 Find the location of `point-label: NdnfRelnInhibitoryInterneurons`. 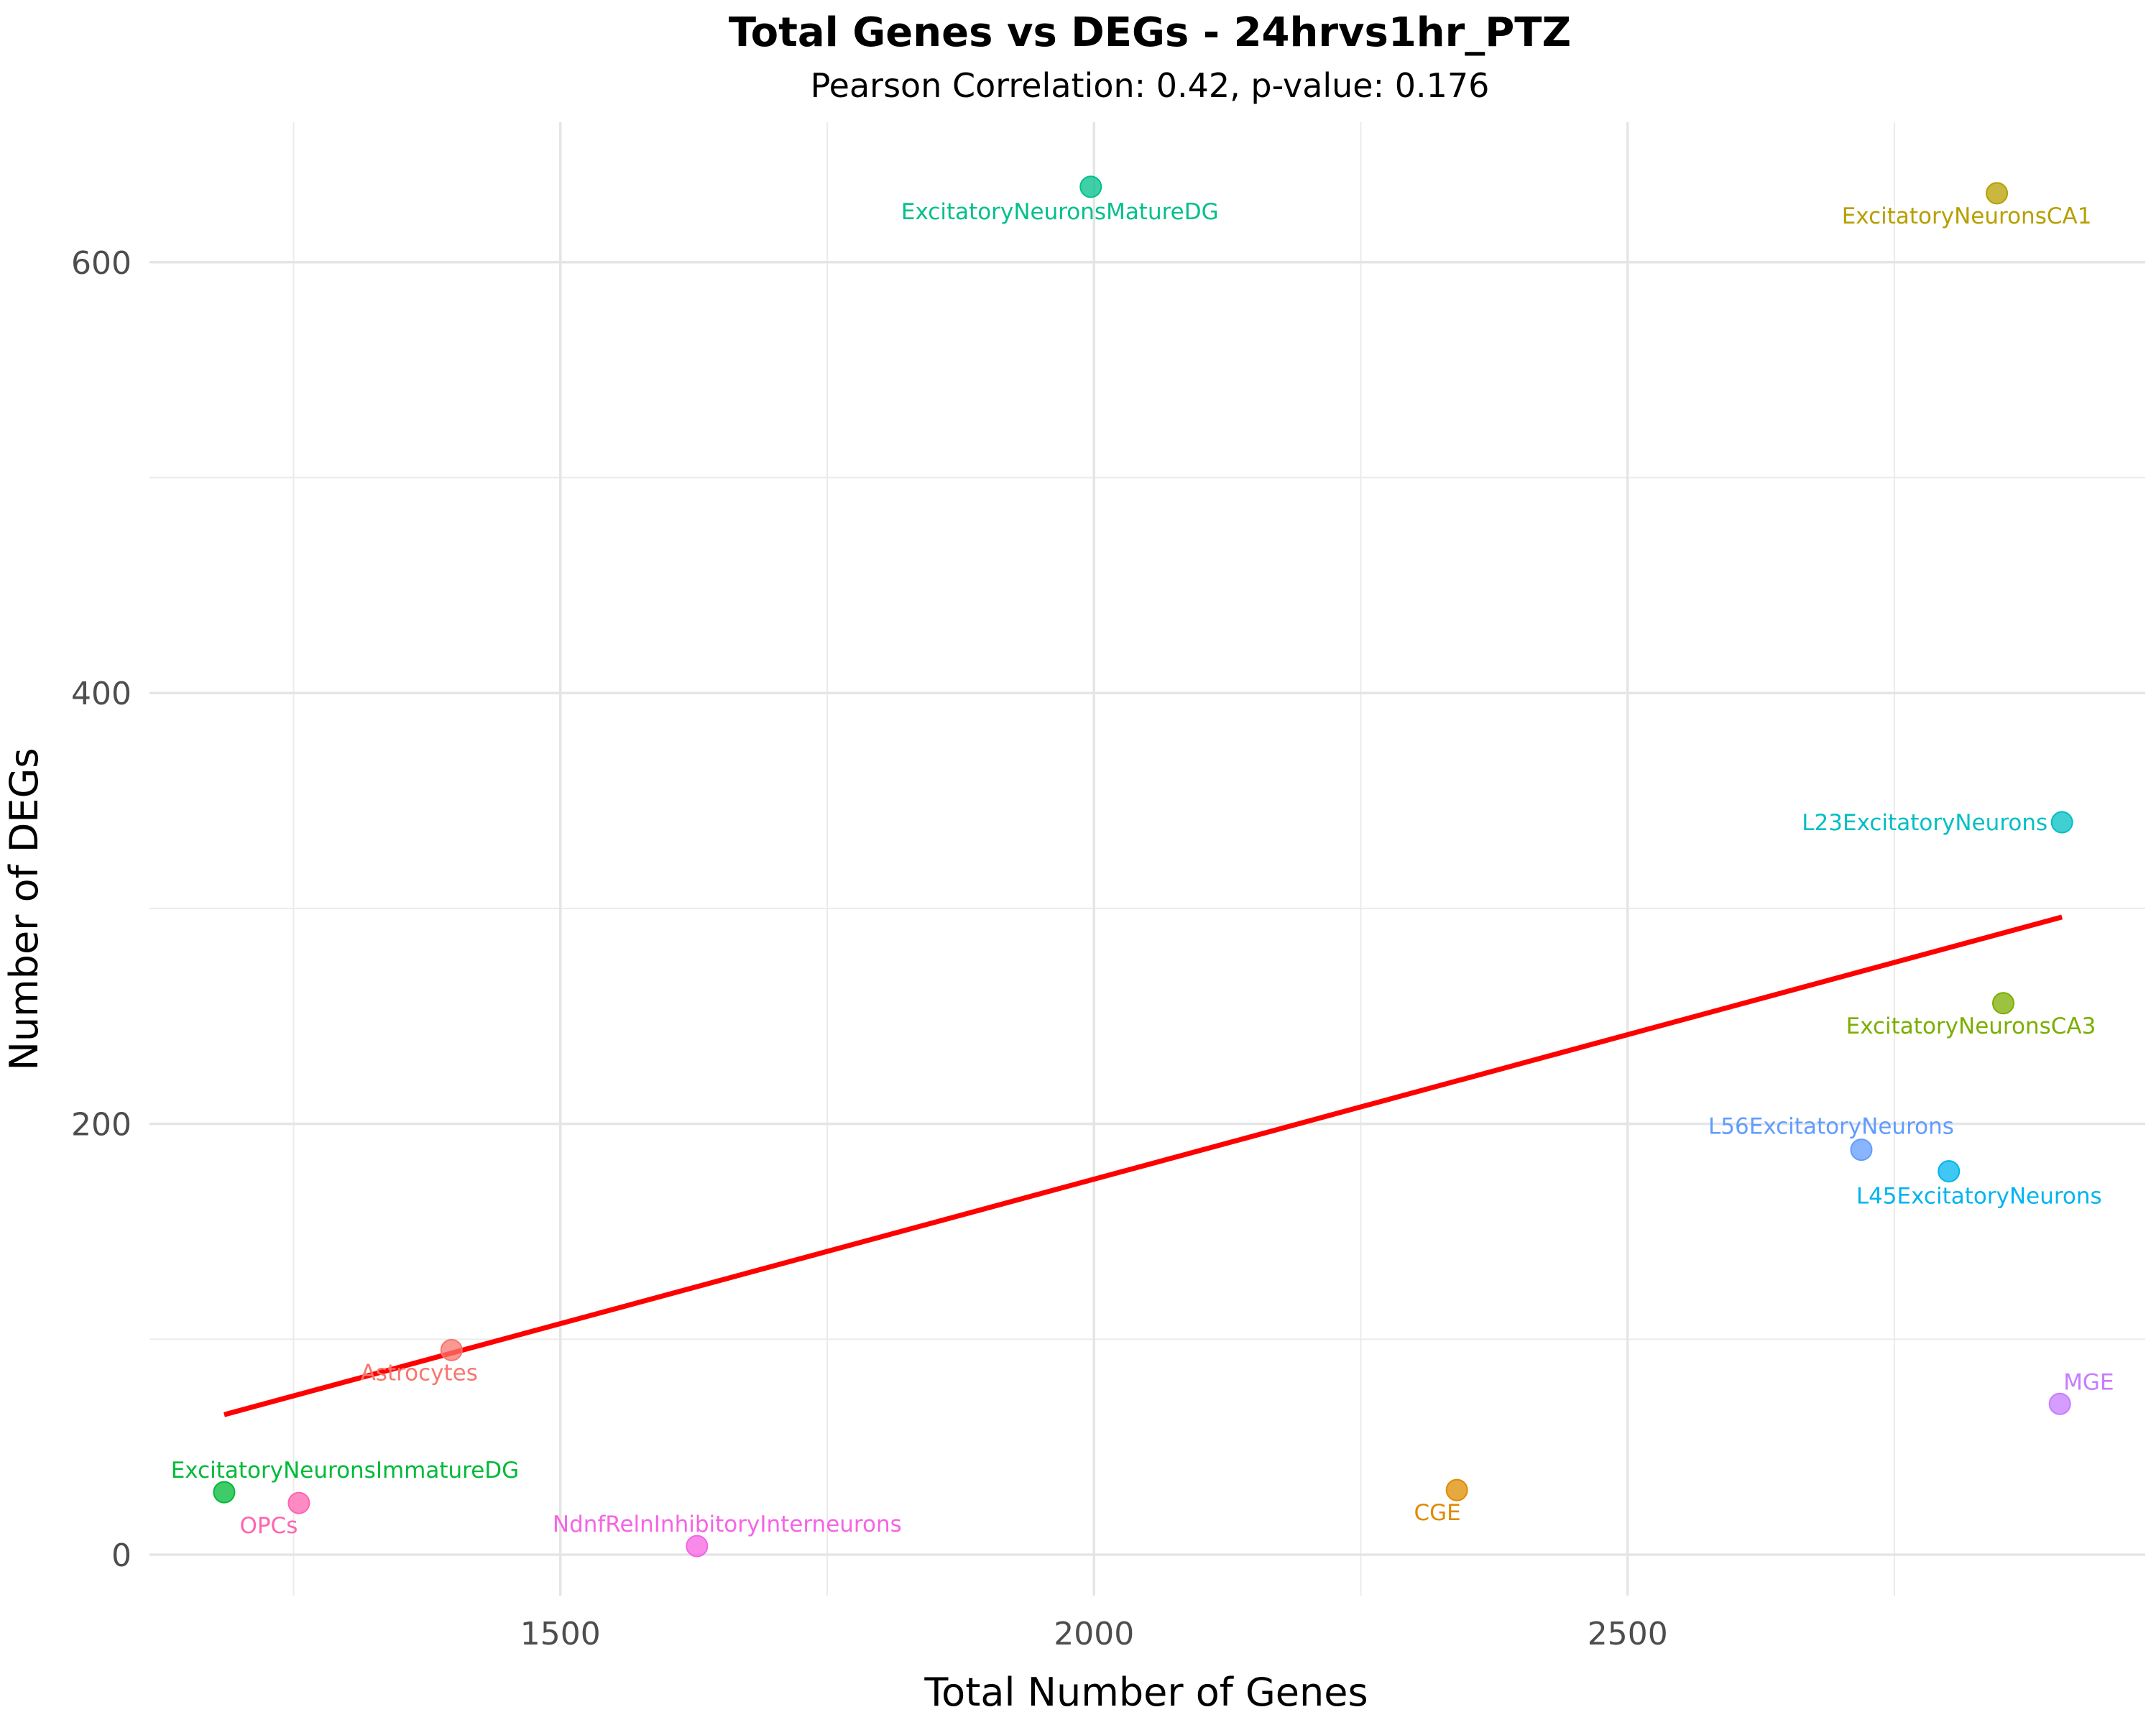

point-label: NdnfRelnInhibitoryInterneurons is located at coordinates (728, 1524).